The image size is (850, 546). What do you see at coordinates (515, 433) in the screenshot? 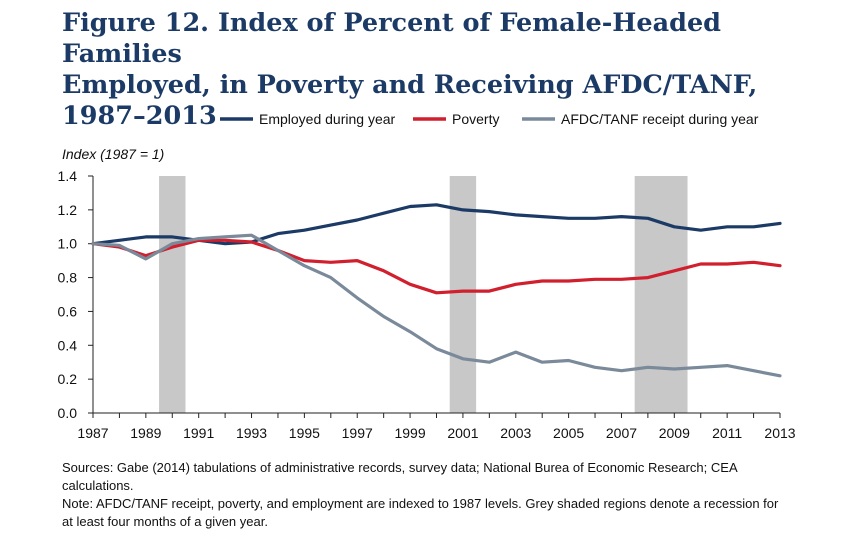
I see `x-tick-label-2003: 2003` at bounding box center [515, 433].